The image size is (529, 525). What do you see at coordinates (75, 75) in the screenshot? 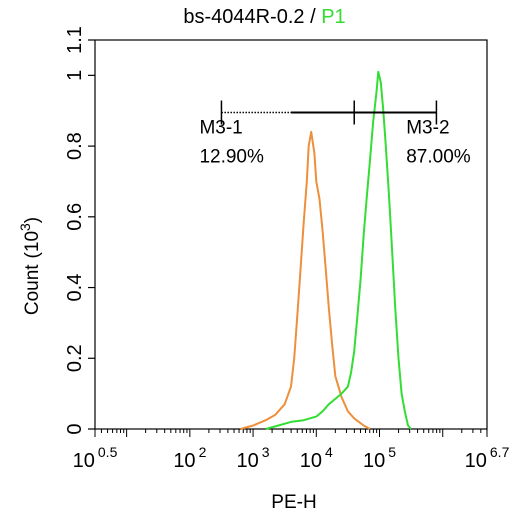
I see `y-tick-label: 1` at bounding box center [75, 75].